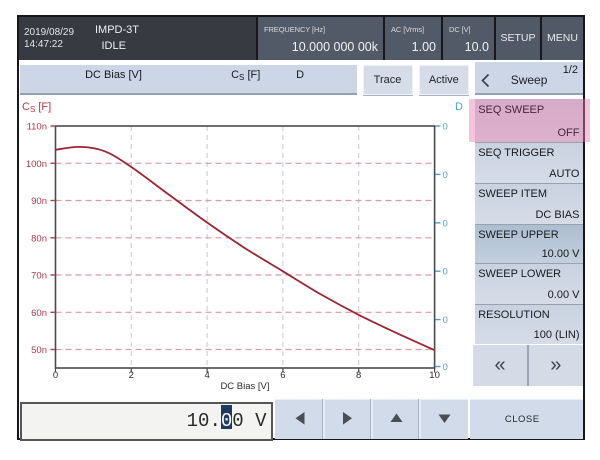 The width and height of the screenshot is (600, 460). Describe the element at coordinates (434, 375) in the screenshot. I see `svg-text: 10` at that location.